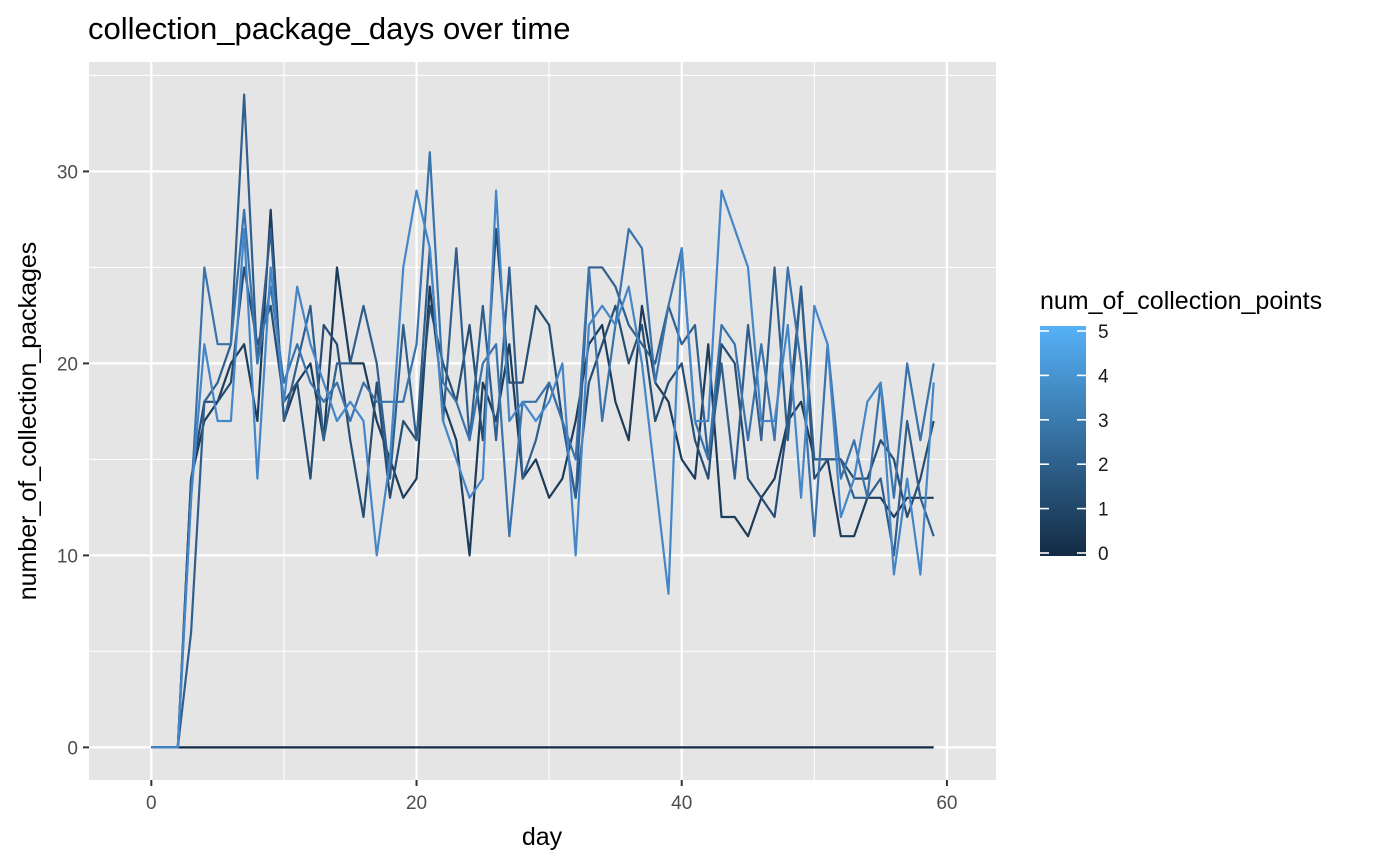 The image size is (1400, 865). What do you see at coordinates (681, 803) in the screenshot?
I see `x-tick-label: 40` at bounding box center [681, 803].